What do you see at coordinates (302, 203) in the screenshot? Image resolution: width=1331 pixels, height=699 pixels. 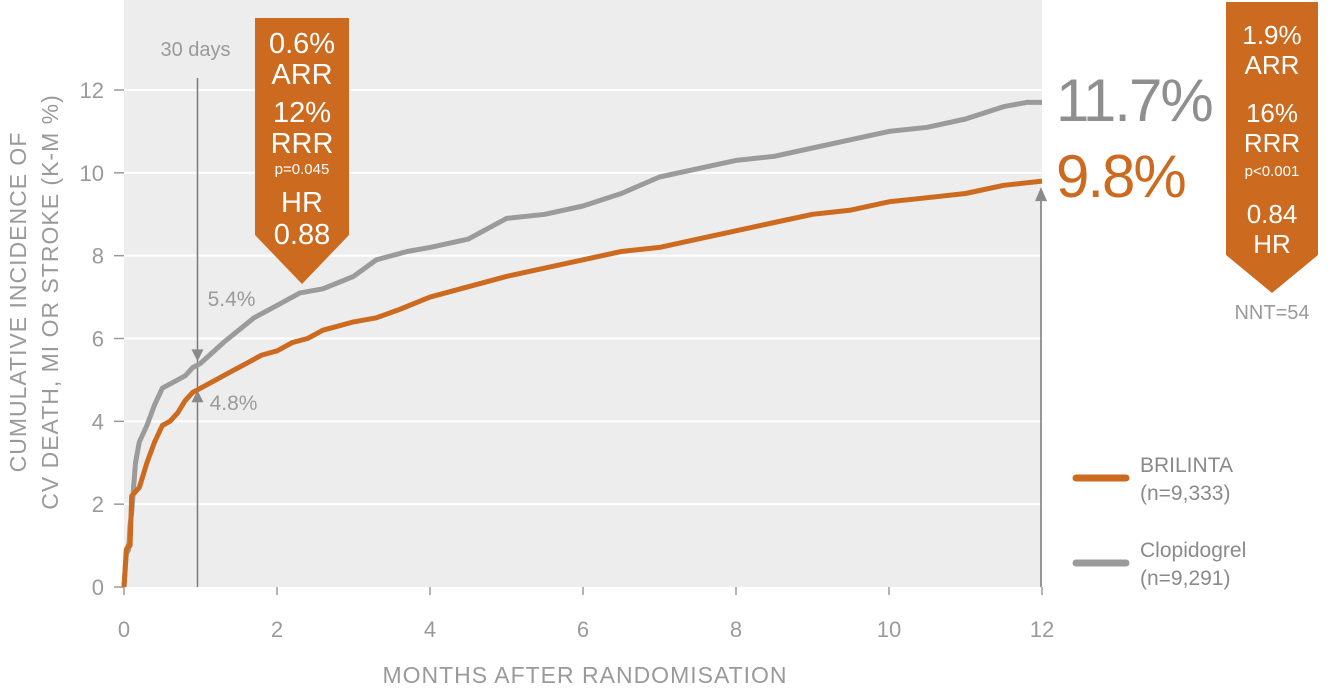 I see `box-30day-line-5: HR` at bounding box center [302, 203].